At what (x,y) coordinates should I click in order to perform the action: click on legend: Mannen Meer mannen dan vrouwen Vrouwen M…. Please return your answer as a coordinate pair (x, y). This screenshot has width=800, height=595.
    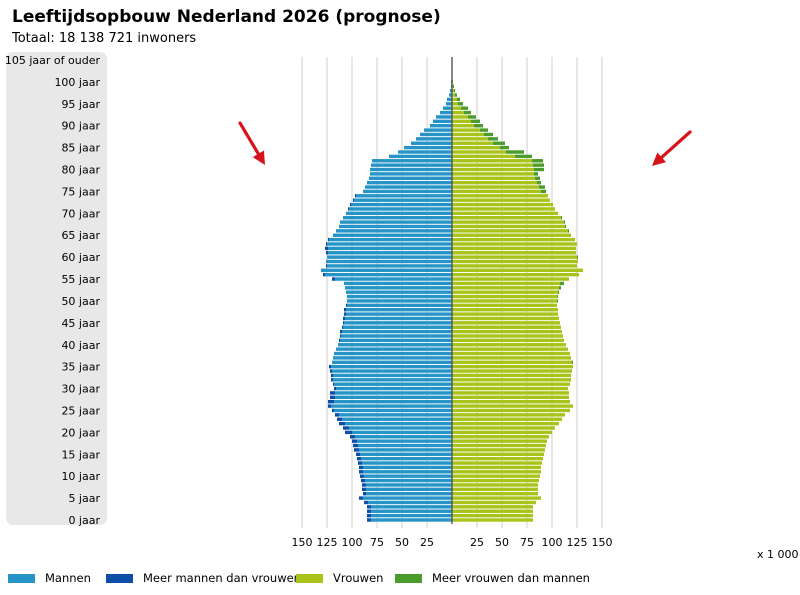
    Looking at the image, I should click on (398, 579).